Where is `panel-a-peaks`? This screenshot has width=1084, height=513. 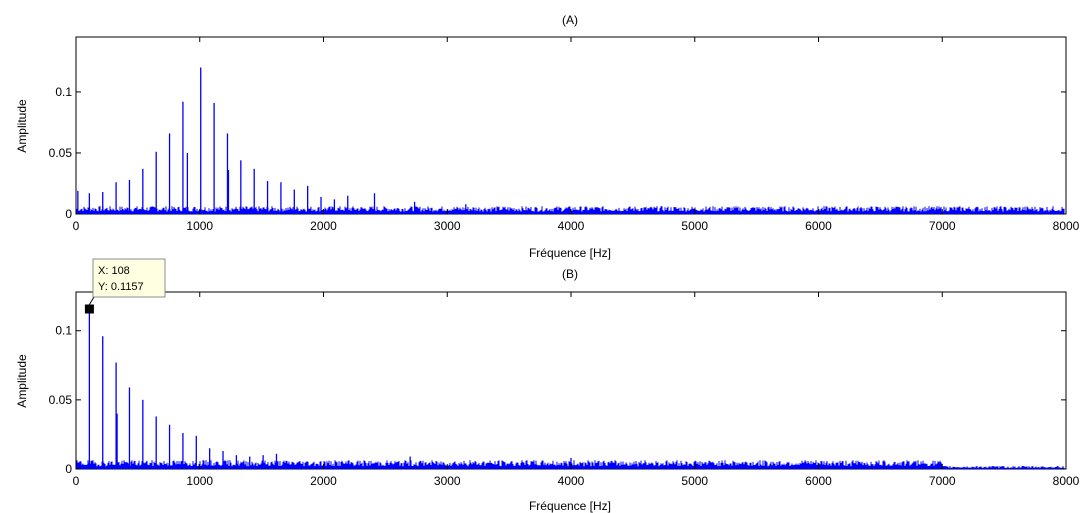
panel-a-peaks is located at coordinates (272, 140).